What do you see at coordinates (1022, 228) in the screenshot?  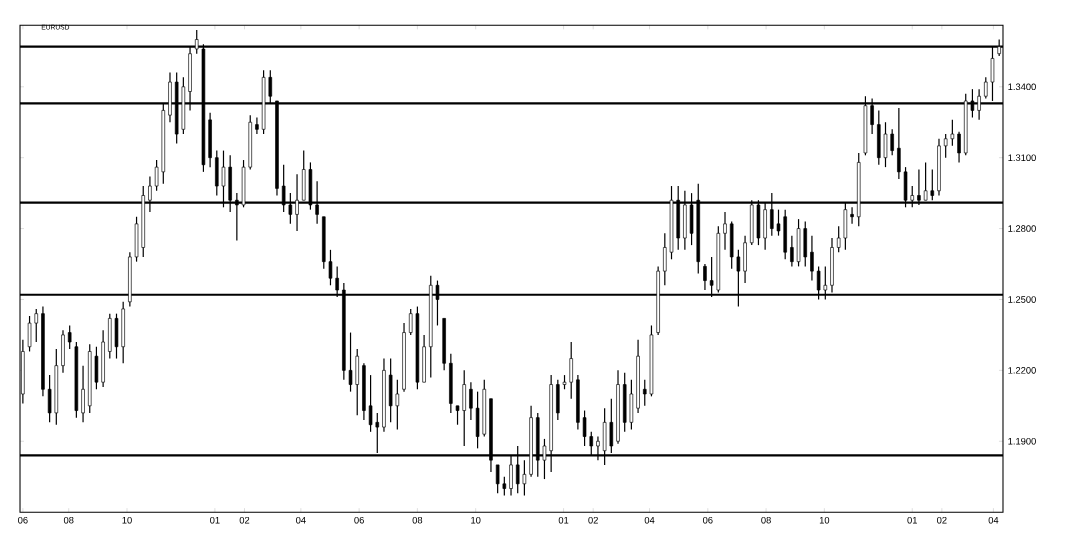 I see `y-tick-label: 1.2800` at bounding box center [1022, 228].